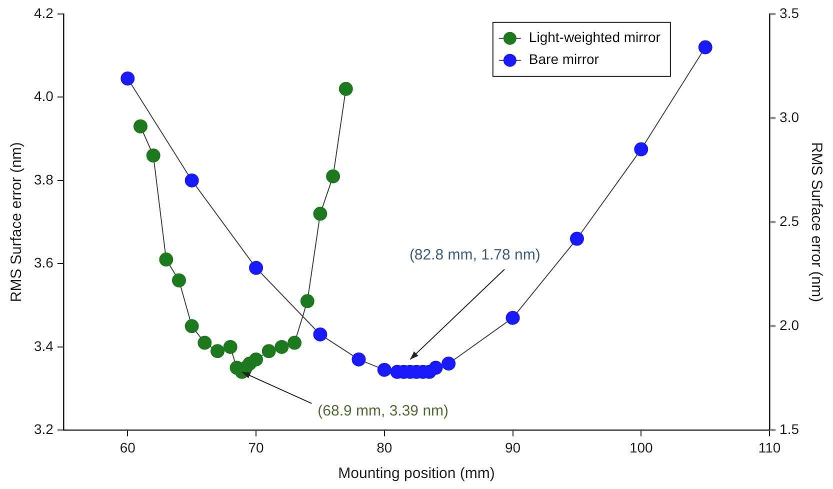  I want to click on y-tick-label: 4.0, so click(44, 96).